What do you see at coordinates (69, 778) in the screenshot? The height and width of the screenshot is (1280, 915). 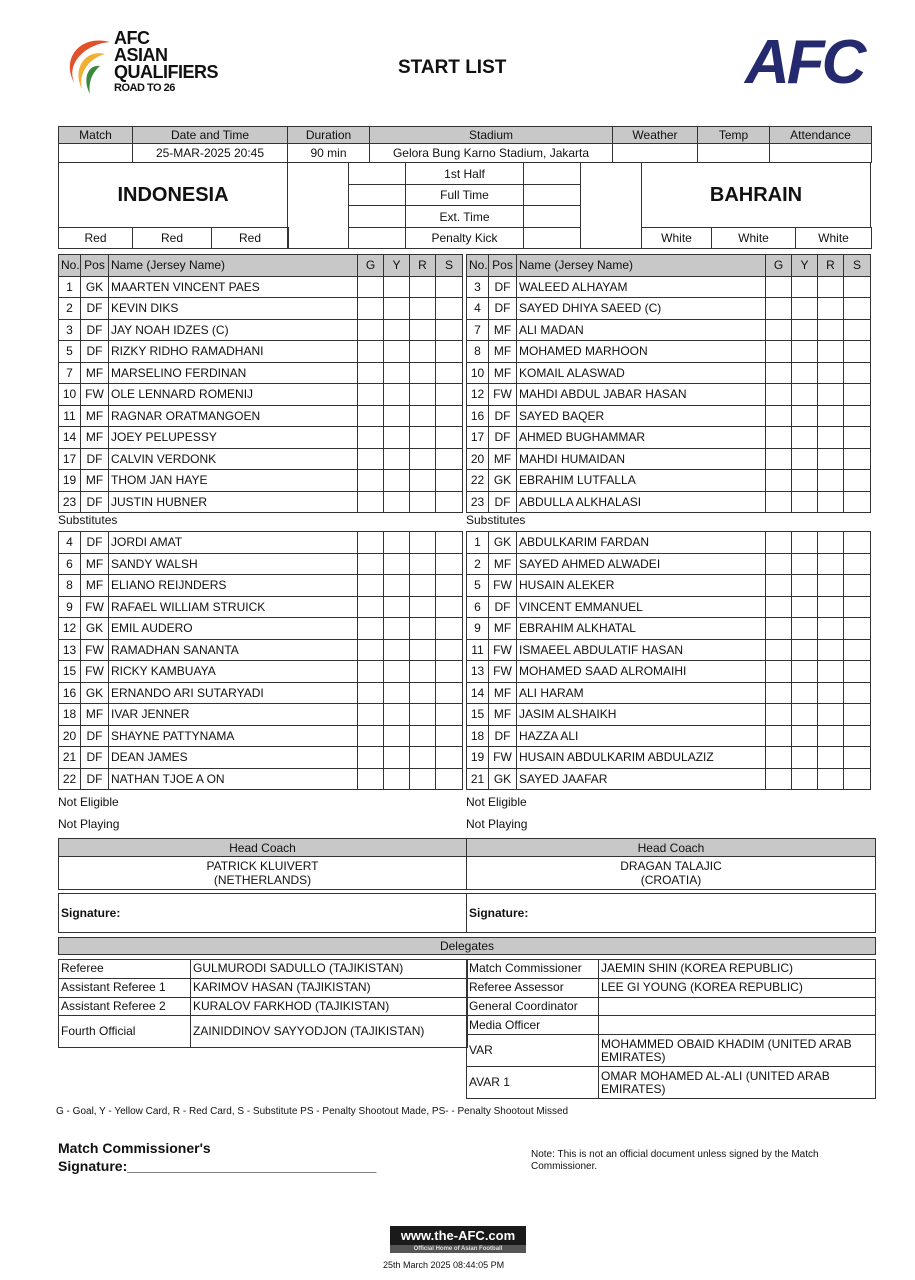 I see `player-number: 22` at bounding box center [69, 778].